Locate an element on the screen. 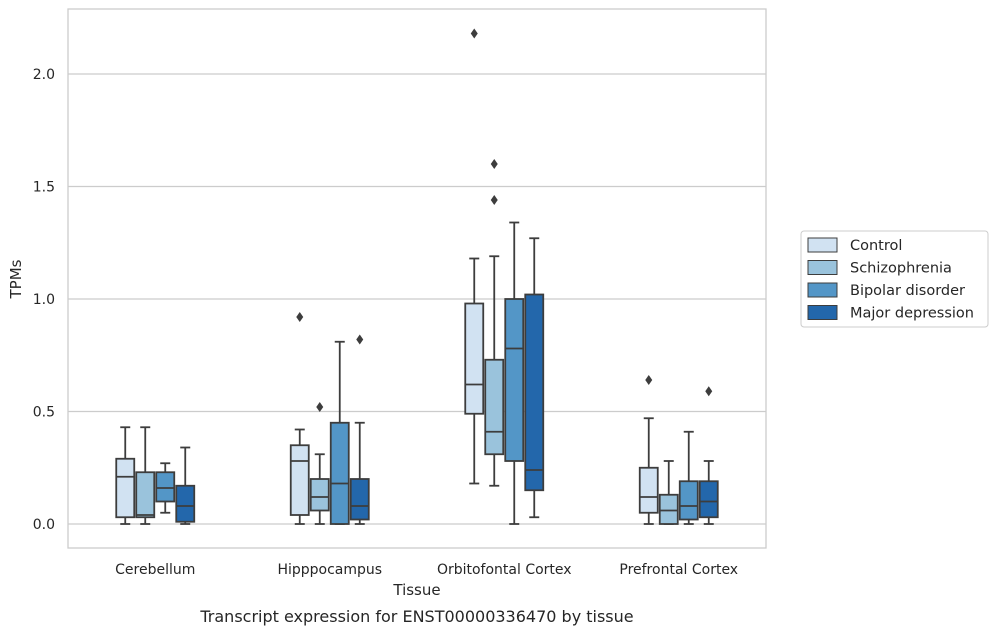 Image resolution: width=997 pixels, height=634 pixels. x-tick-label: Cerebellum is located at coordinates (155, 570).